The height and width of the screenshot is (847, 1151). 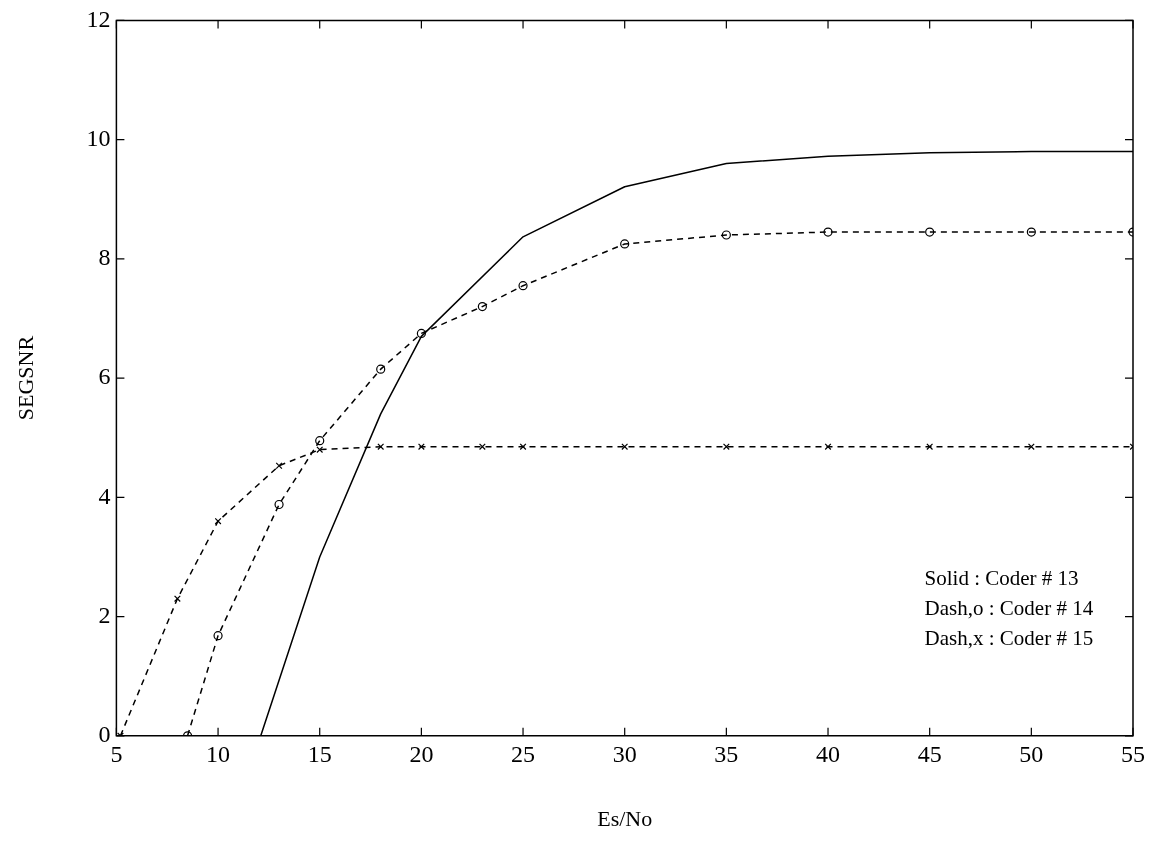 What do you see at coordinates (421, 754) in the screenshot?
I see `x-tick-label: 20` at bounding box center [421, 754].